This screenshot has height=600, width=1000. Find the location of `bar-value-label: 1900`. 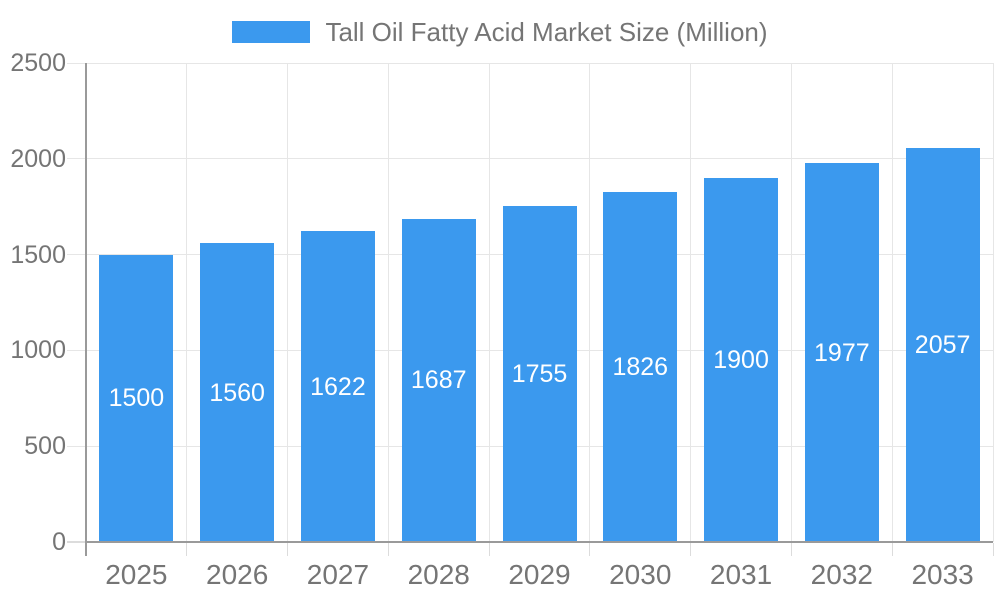

bar-value-label: 1900 is located at coordinates (741, 359).